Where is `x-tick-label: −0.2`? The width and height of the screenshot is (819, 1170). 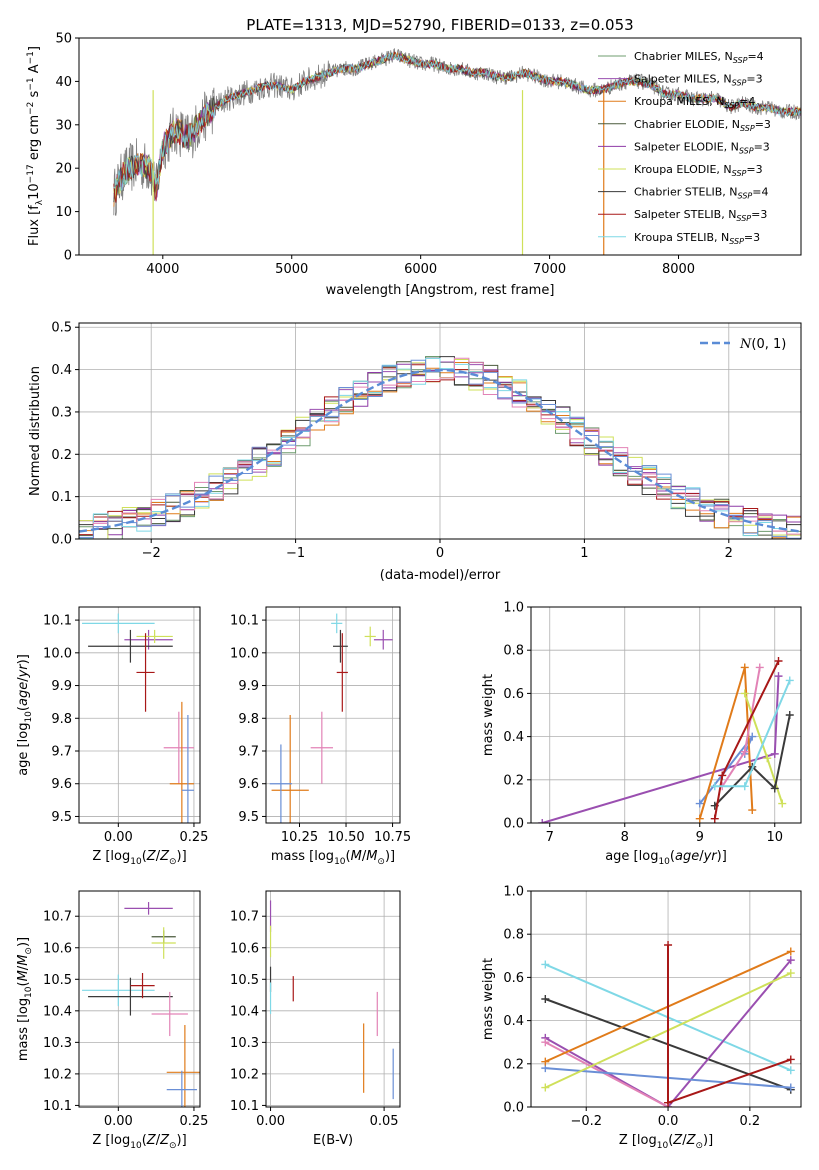
x-tick-label: −0.2 is located at coordinates (586, 1121).